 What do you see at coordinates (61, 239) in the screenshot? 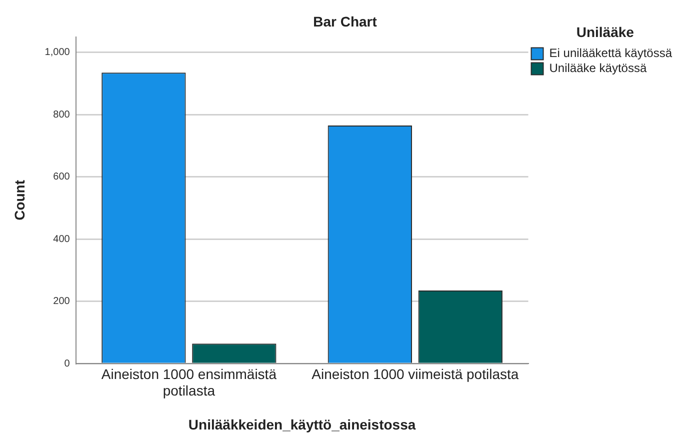
I see `y-tick-label: 400` at bounding box center [61, 239].